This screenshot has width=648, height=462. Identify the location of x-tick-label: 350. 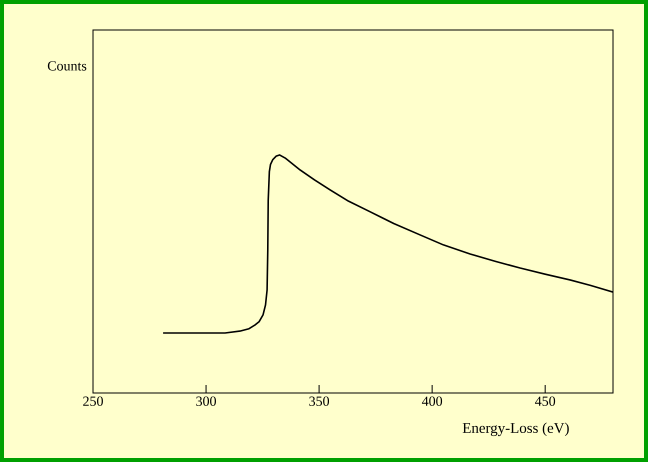
(319, 401).